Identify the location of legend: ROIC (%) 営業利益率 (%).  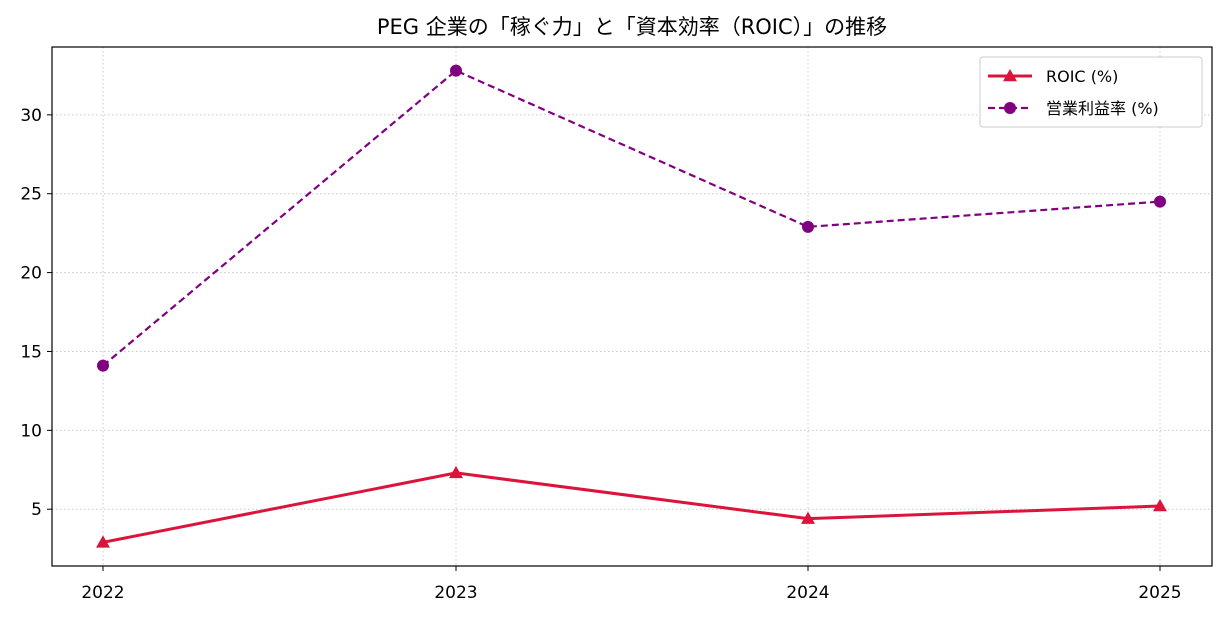
(1091, 92).